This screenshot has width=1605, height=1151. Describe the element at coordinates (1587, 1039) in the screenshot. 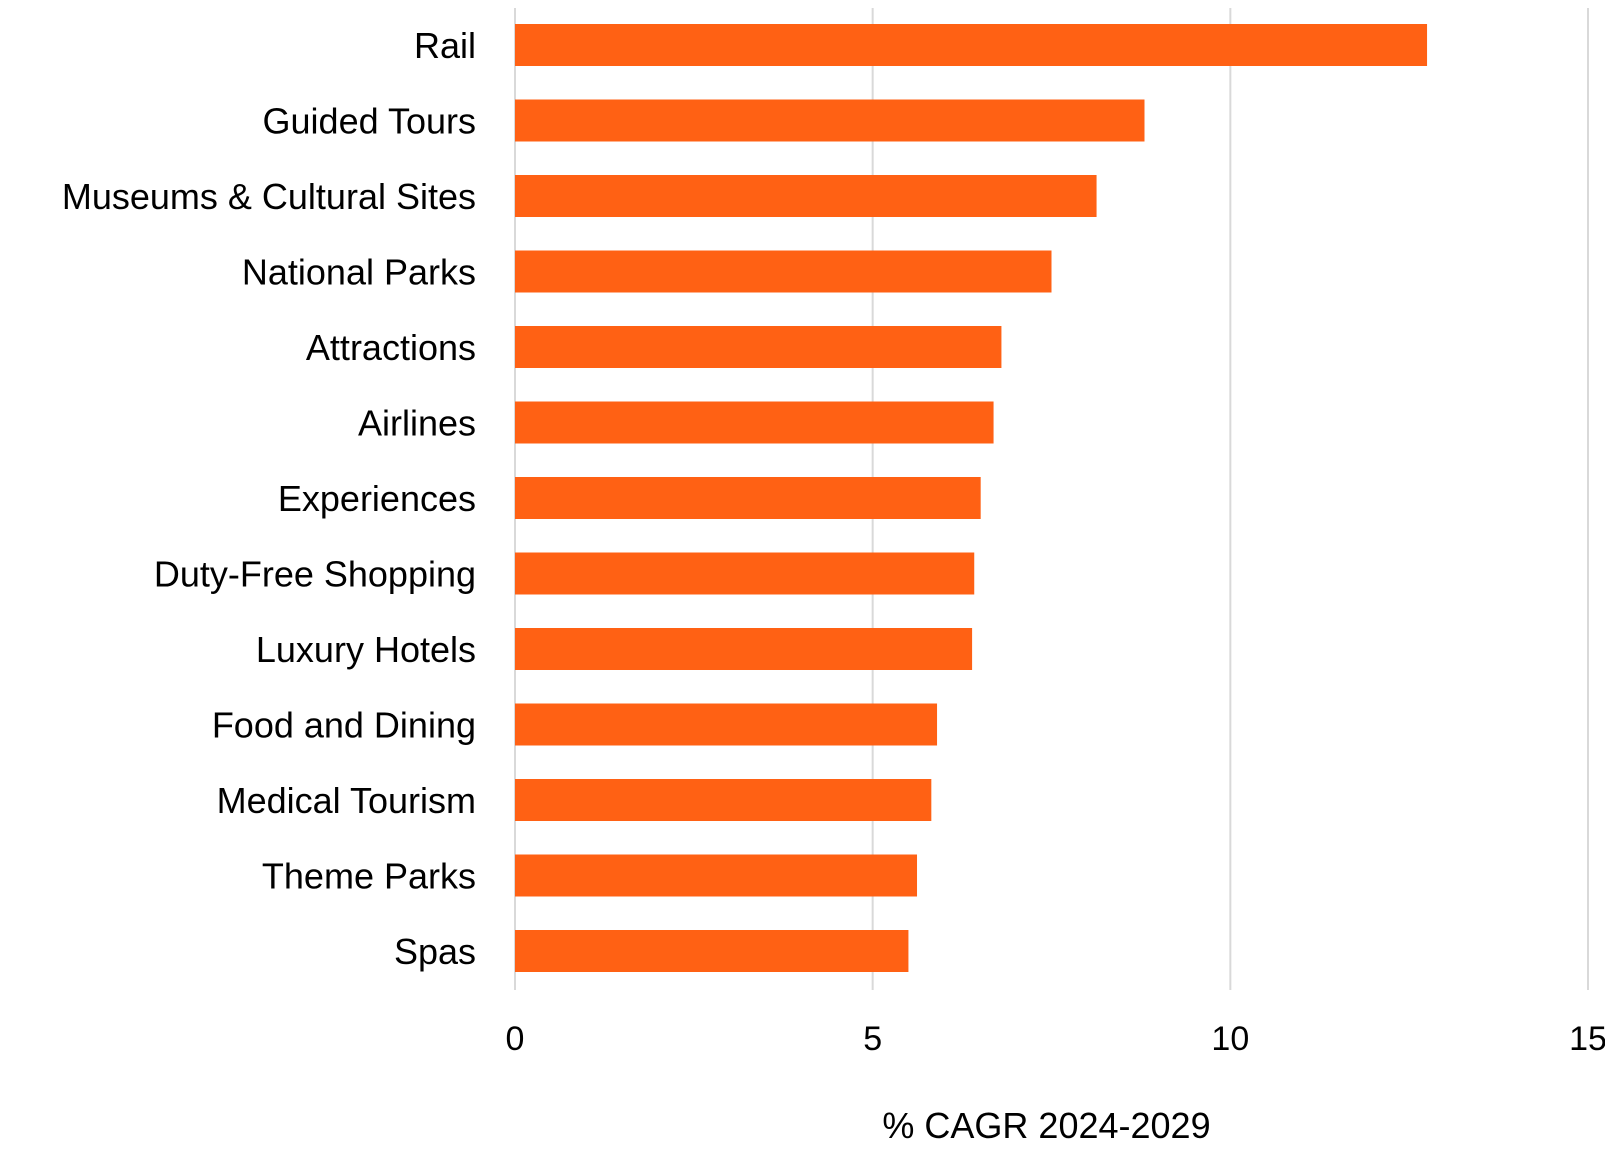

I see `x-tick-label: 15` at that location.